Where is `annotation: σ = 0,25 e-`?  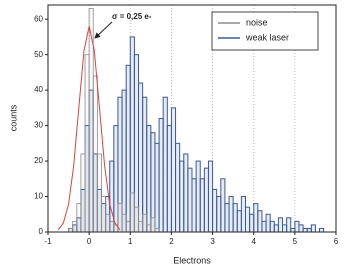 annotation: σ = 0,25 e- is located at coordinates (132, 16).